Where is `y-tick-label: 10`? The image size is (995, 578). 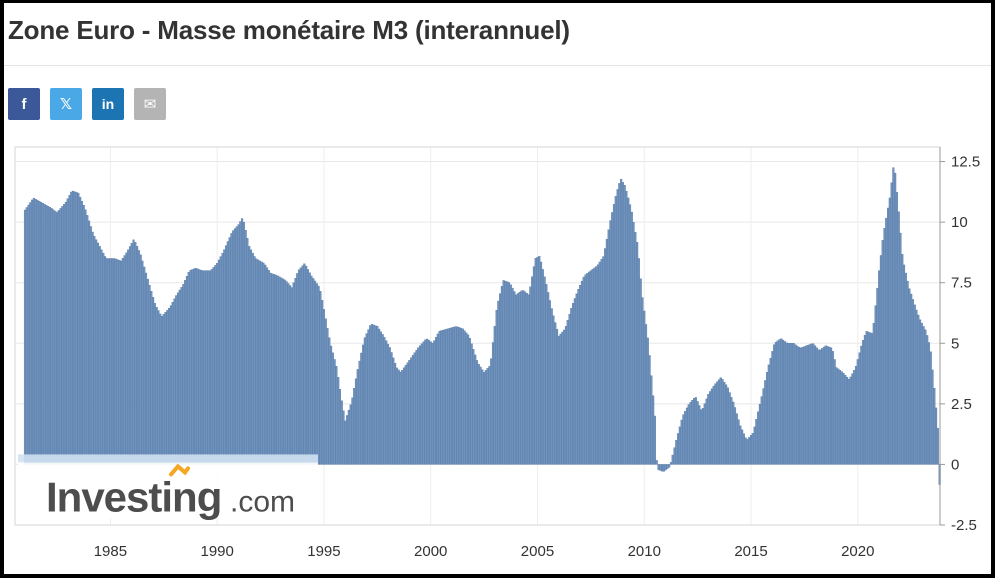 y-tick-label: 10 is located at coordinates (959, 222).